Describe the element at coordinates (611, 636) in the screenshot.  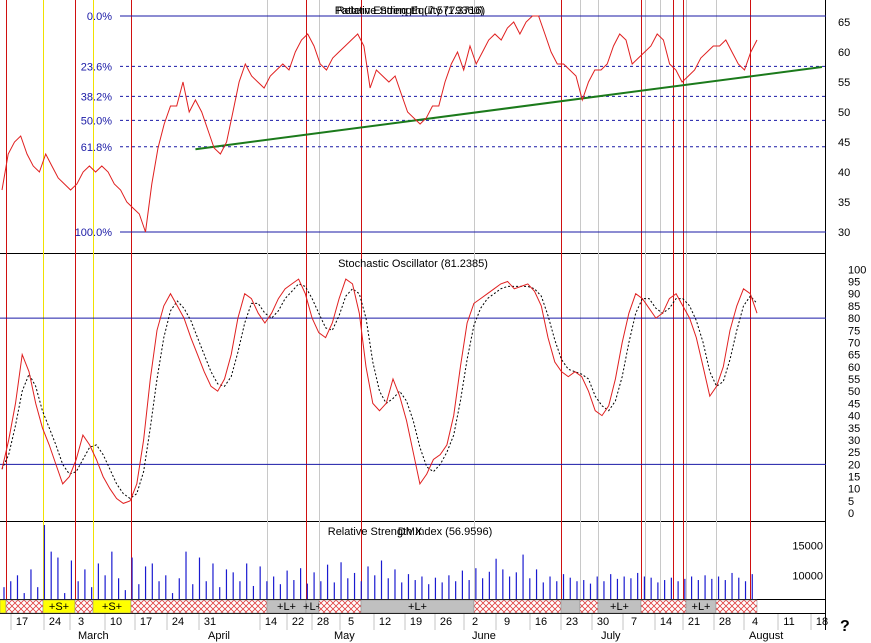
I see `x-month-label: July` at that location.